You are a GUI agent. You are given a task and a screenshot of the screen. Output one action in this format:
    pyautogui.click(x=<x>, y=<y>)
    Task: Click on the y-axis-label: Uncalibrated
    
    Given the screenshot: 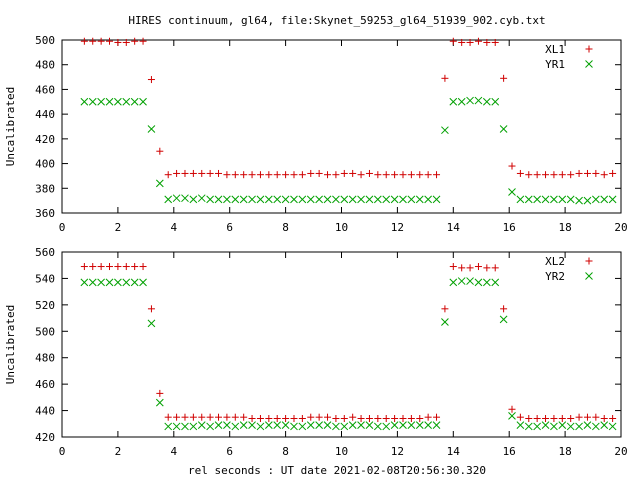 What is the action you would take?
    pyautogui.click(x=10, y=344)
    